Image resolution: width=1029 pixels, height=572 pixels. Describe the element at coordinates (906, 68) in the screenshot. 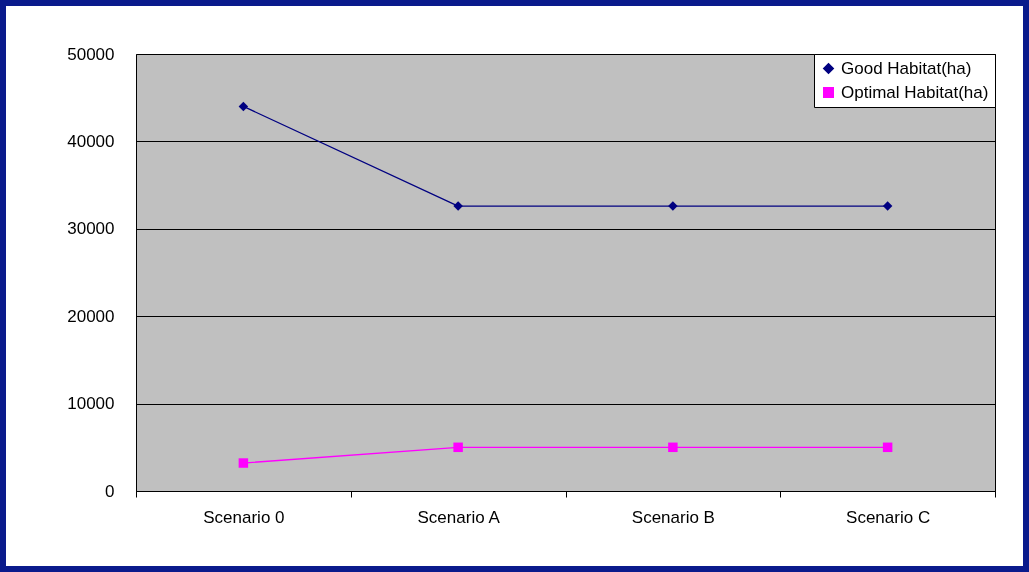

I see `legend-label: Good Habitat(ha)` at that location.